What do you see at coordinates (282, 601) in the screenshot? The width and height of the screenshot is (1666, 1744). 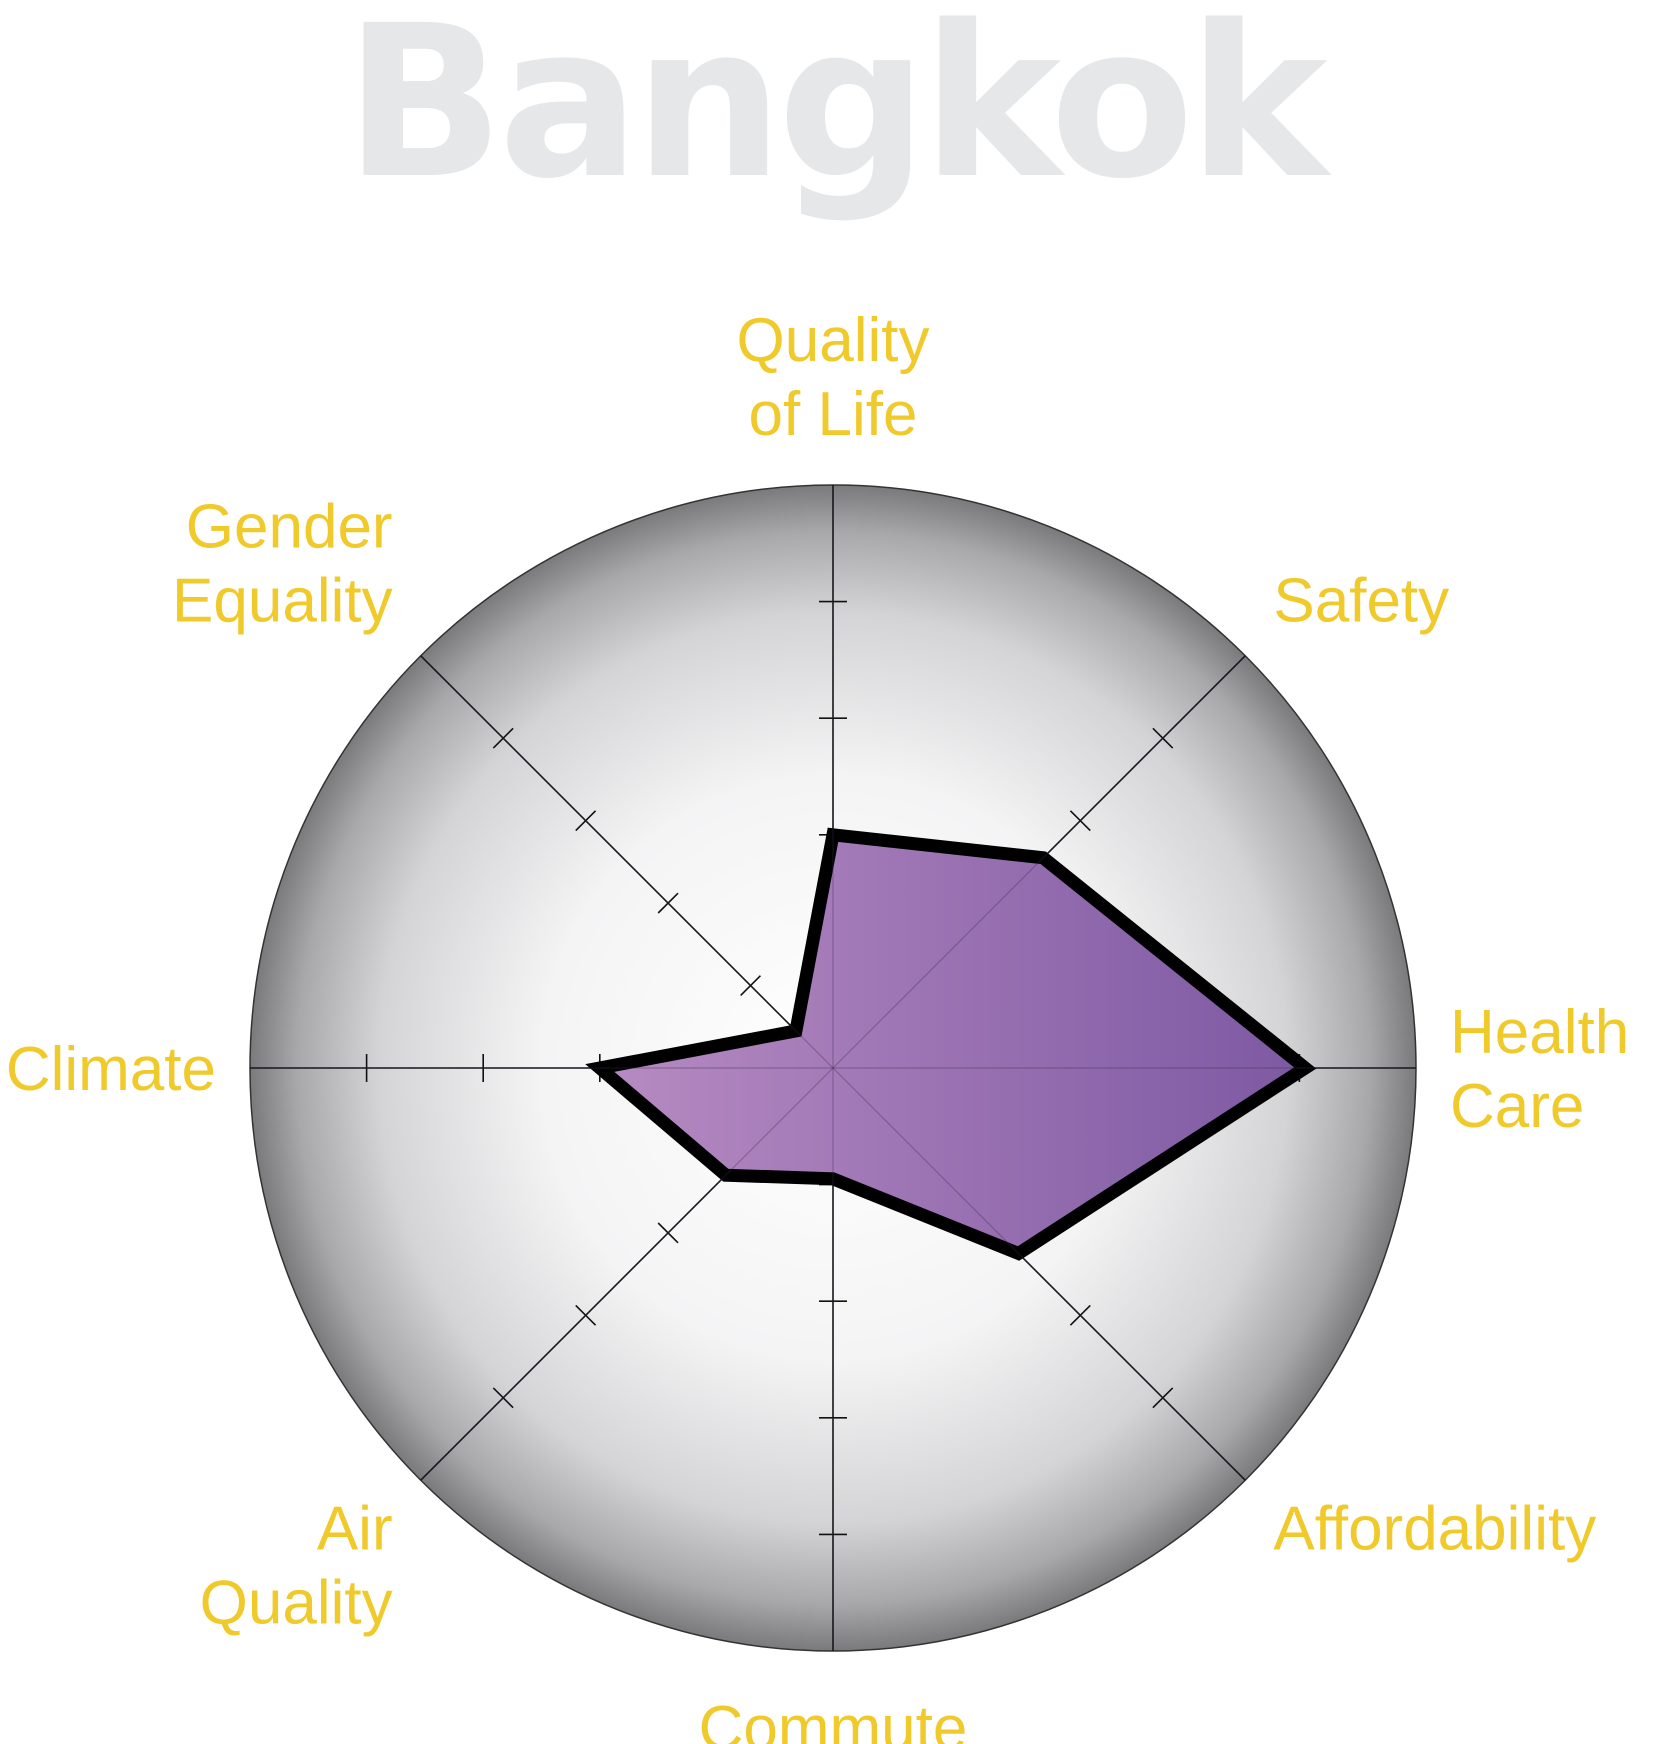 I see `label-gender-equality-line-2: Equality` at bounding box center [282, 601].